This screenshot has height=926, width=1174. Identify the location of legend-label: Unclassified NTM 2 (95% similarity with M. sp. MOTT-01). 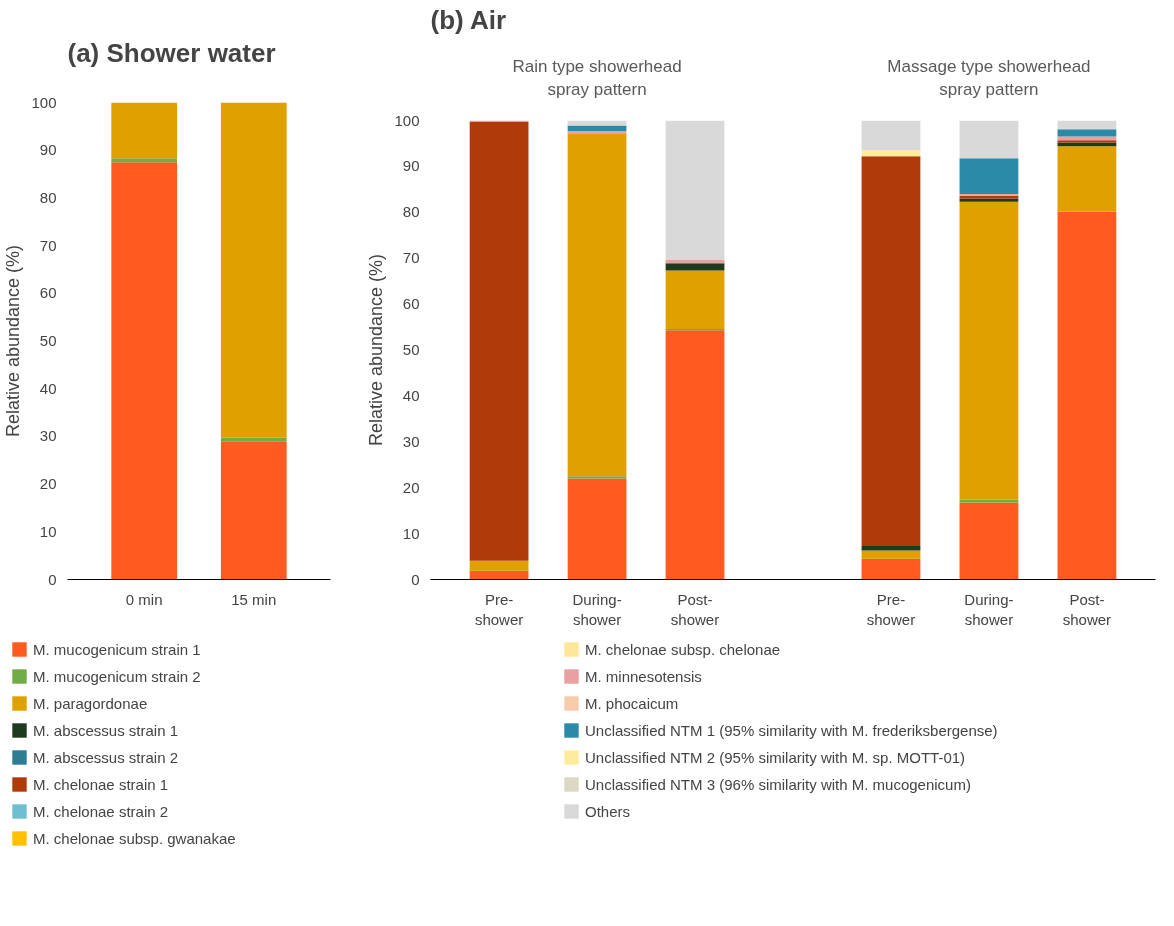
(776, 757).